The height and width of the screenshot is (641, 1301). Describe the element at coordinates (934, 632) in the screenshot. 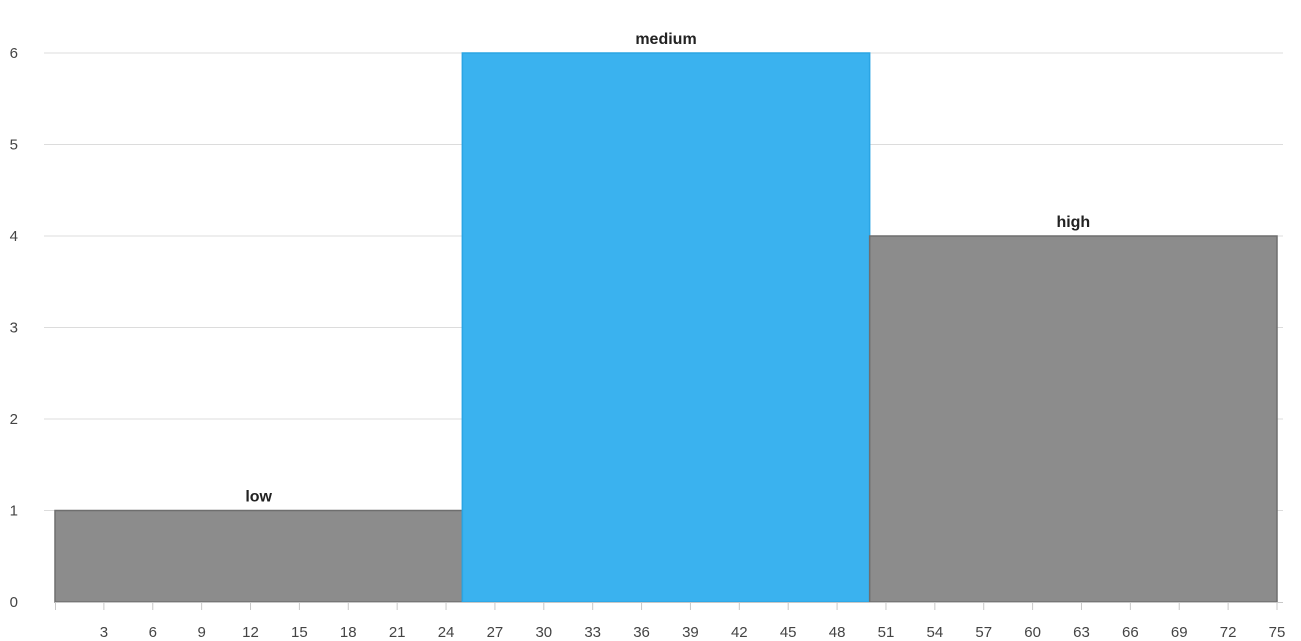

I see `x-tick-label: 54` at that location.